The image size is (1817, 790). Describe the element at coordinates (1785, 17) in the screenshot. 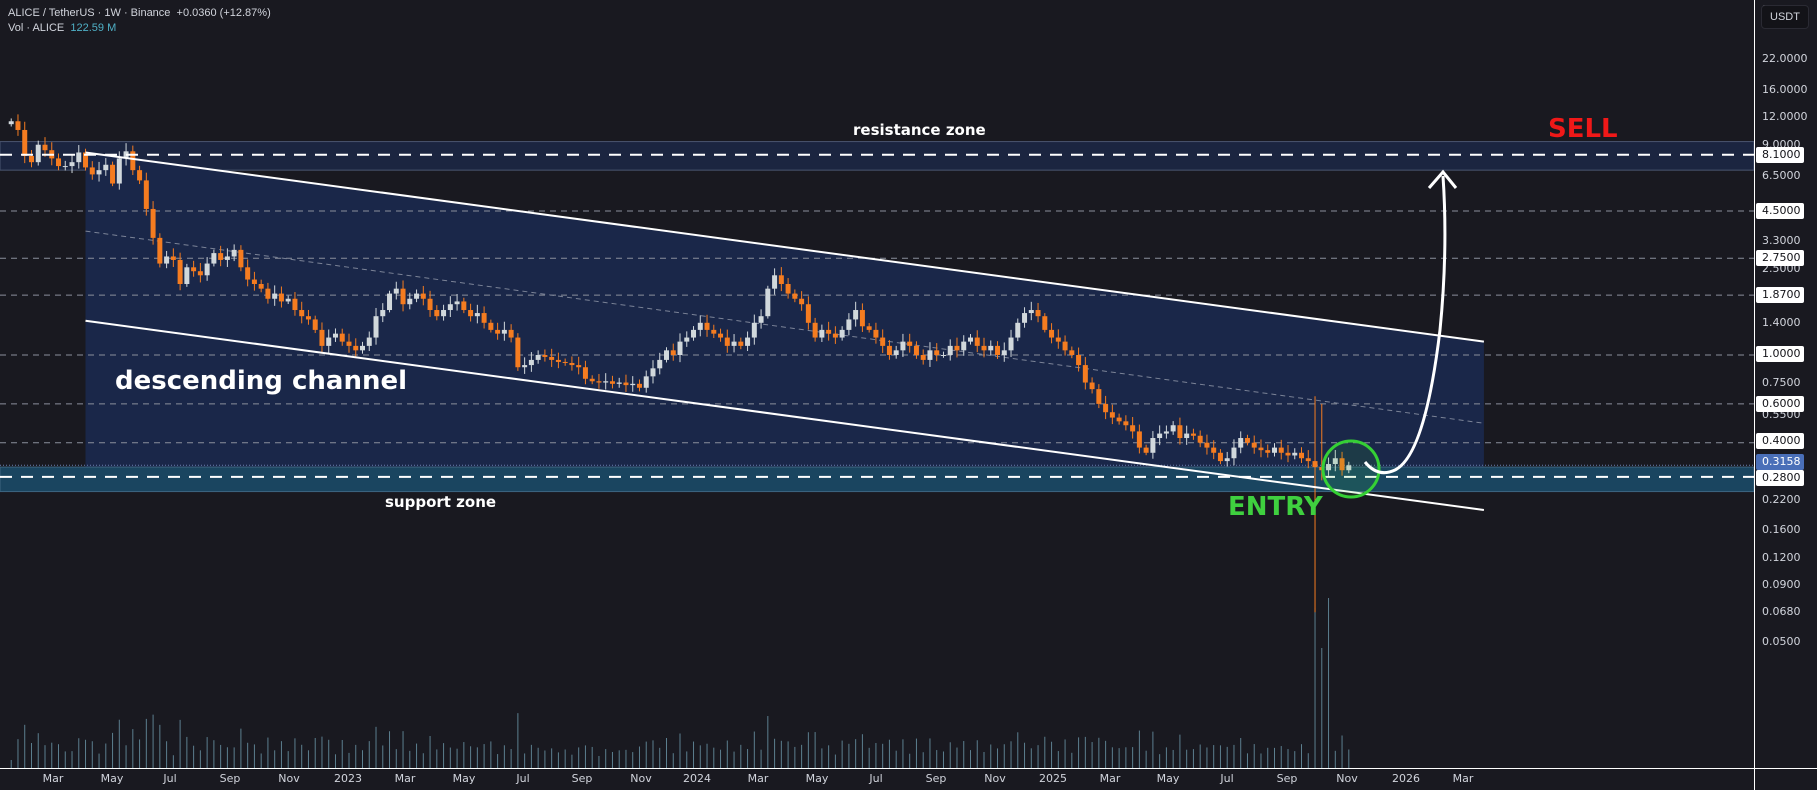

I see `currency-button: USDT` at that location.